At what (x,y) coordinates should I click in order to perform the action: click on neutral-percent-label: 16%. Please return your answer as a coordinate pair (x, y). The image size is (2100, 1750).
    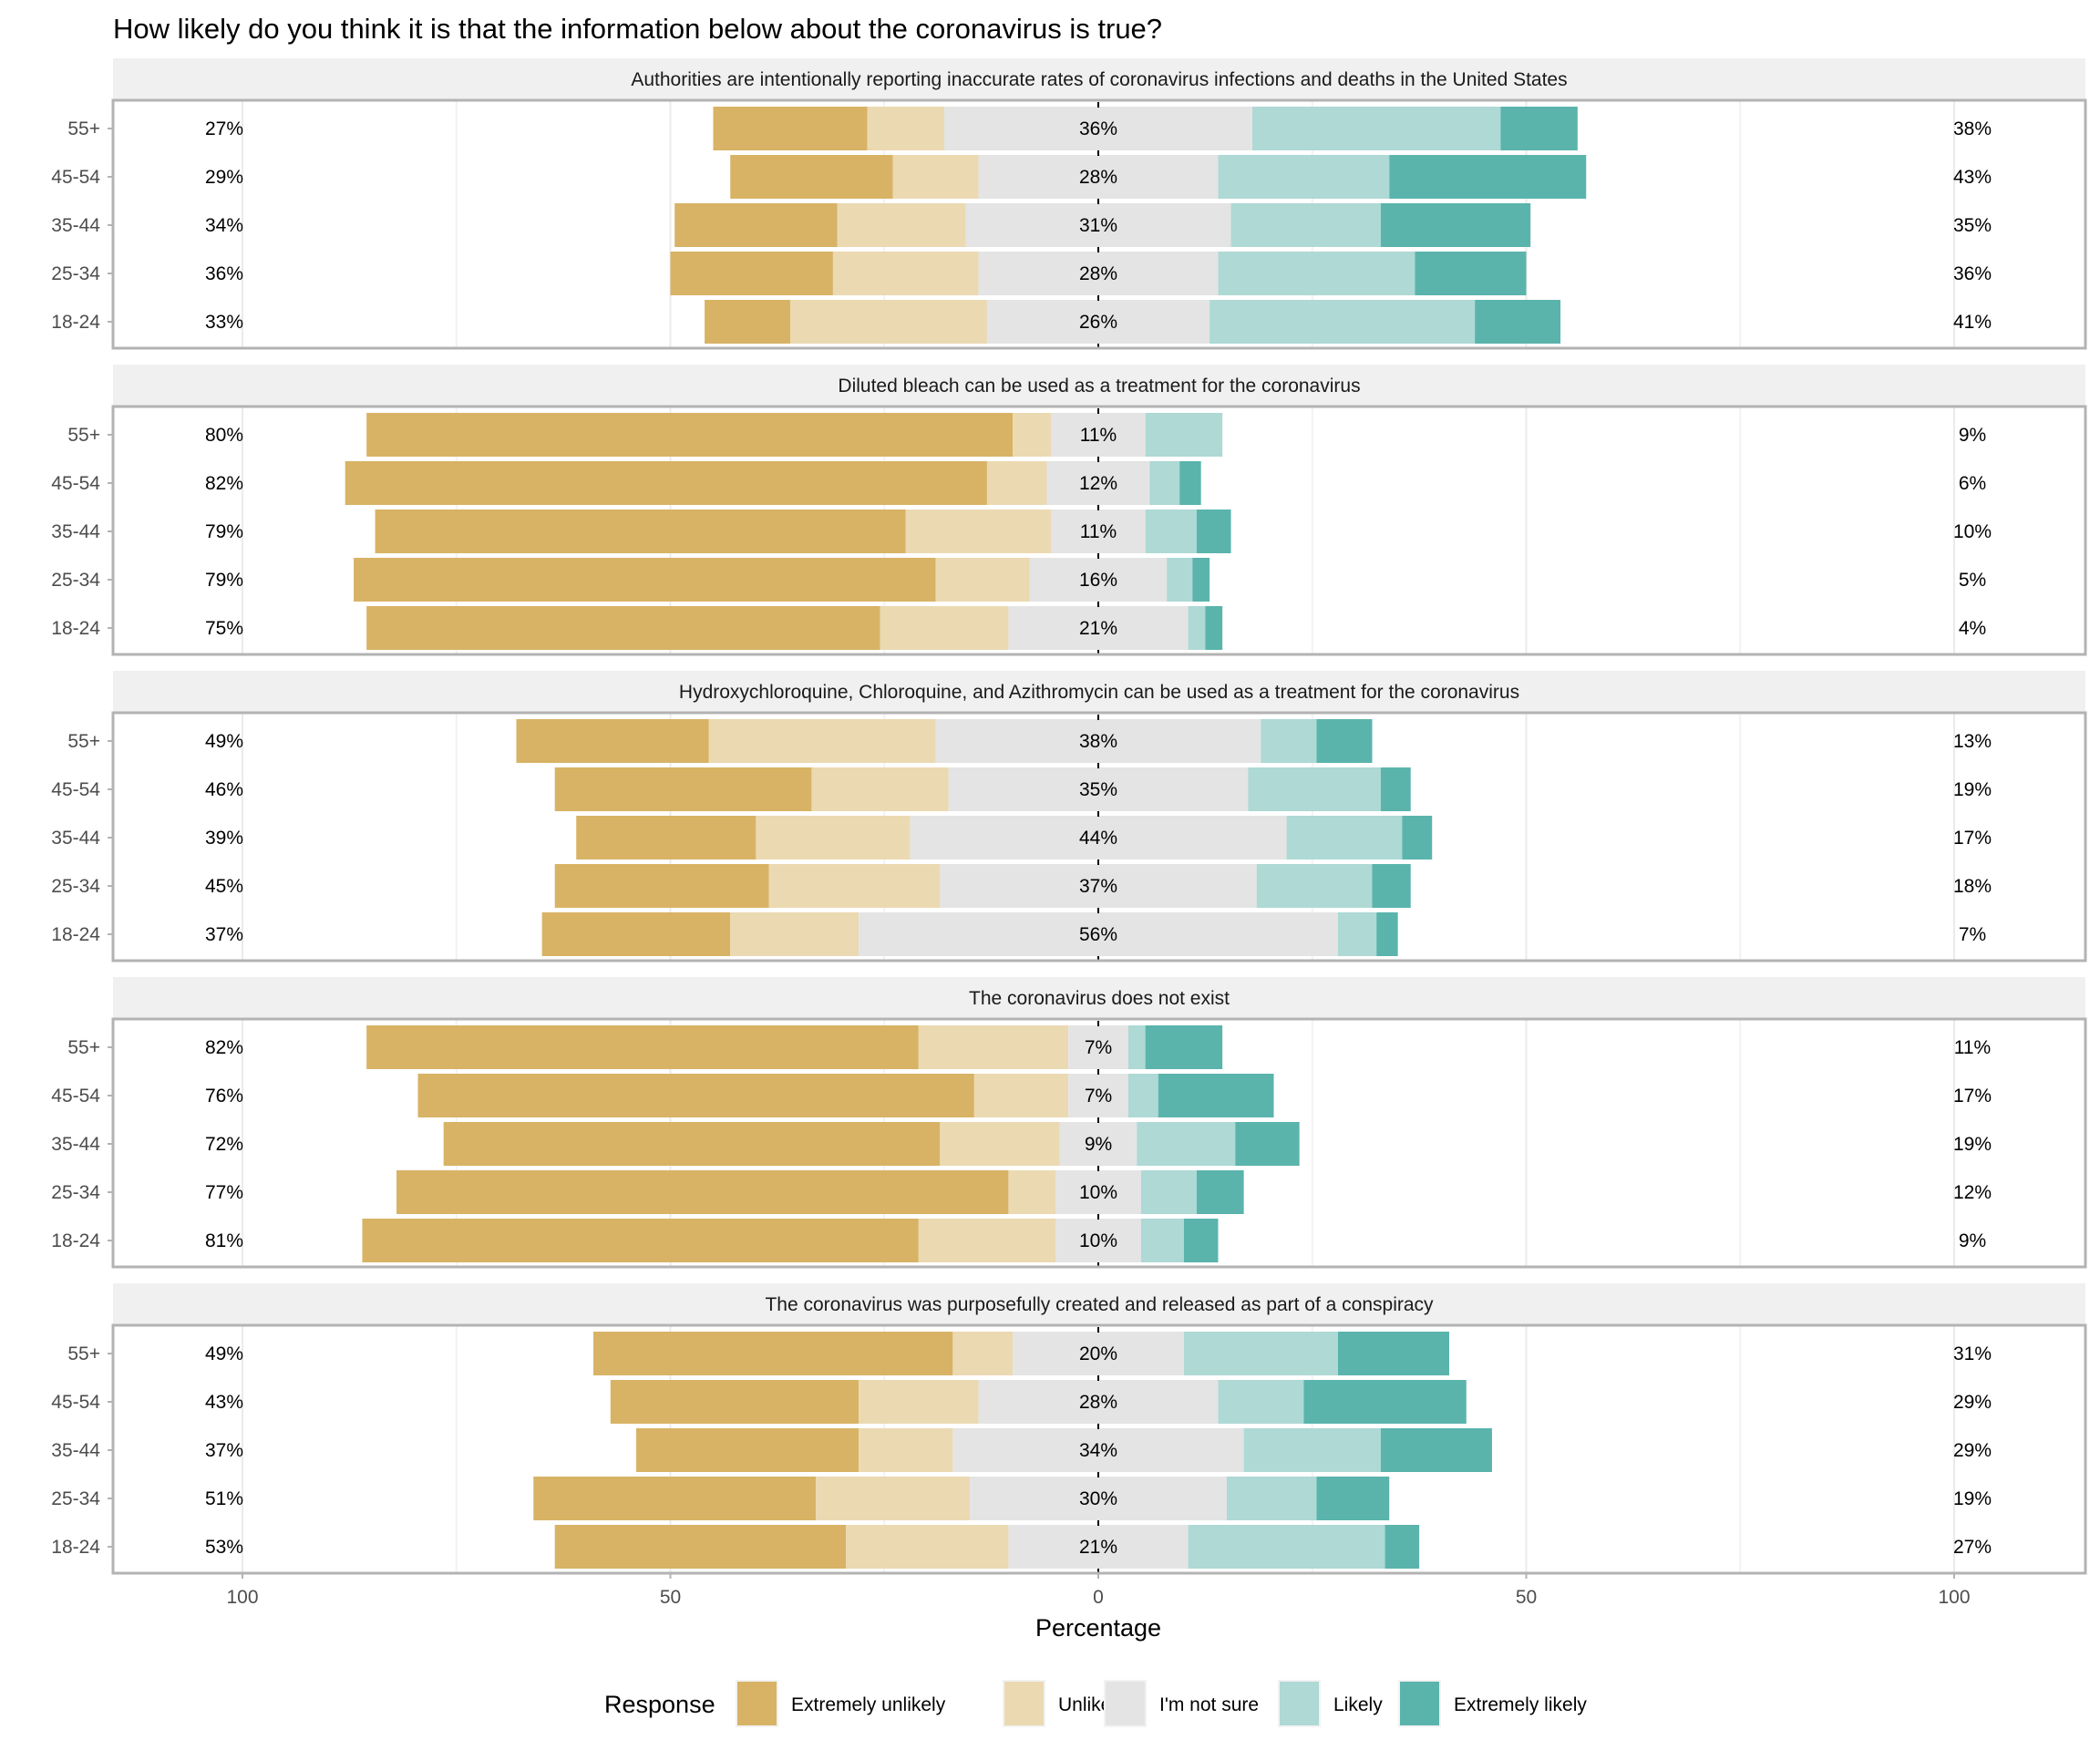
    Looking at the image, I should click on (1098, 580).